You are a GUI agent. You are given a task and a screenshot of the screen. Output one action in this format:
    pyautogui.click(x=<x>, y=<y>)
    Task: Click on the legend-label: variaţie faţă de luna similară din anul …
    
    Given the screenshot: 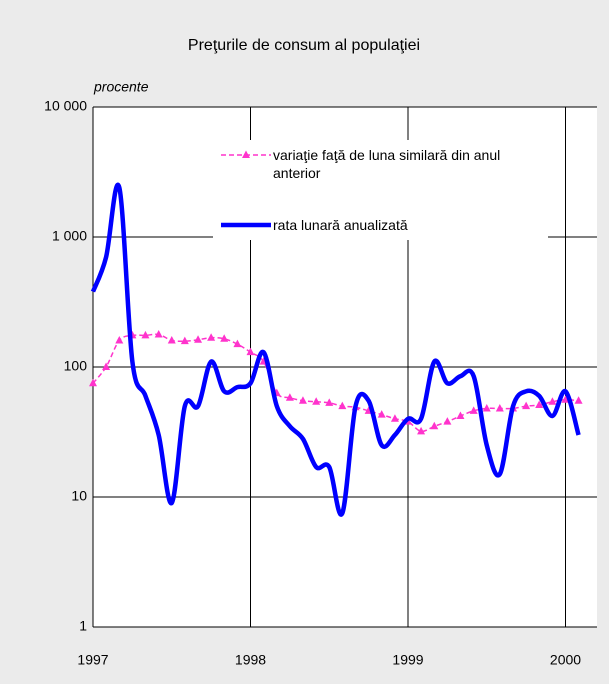 What is the action you would take?
    pyautogui.click(x=387, y=164)
    